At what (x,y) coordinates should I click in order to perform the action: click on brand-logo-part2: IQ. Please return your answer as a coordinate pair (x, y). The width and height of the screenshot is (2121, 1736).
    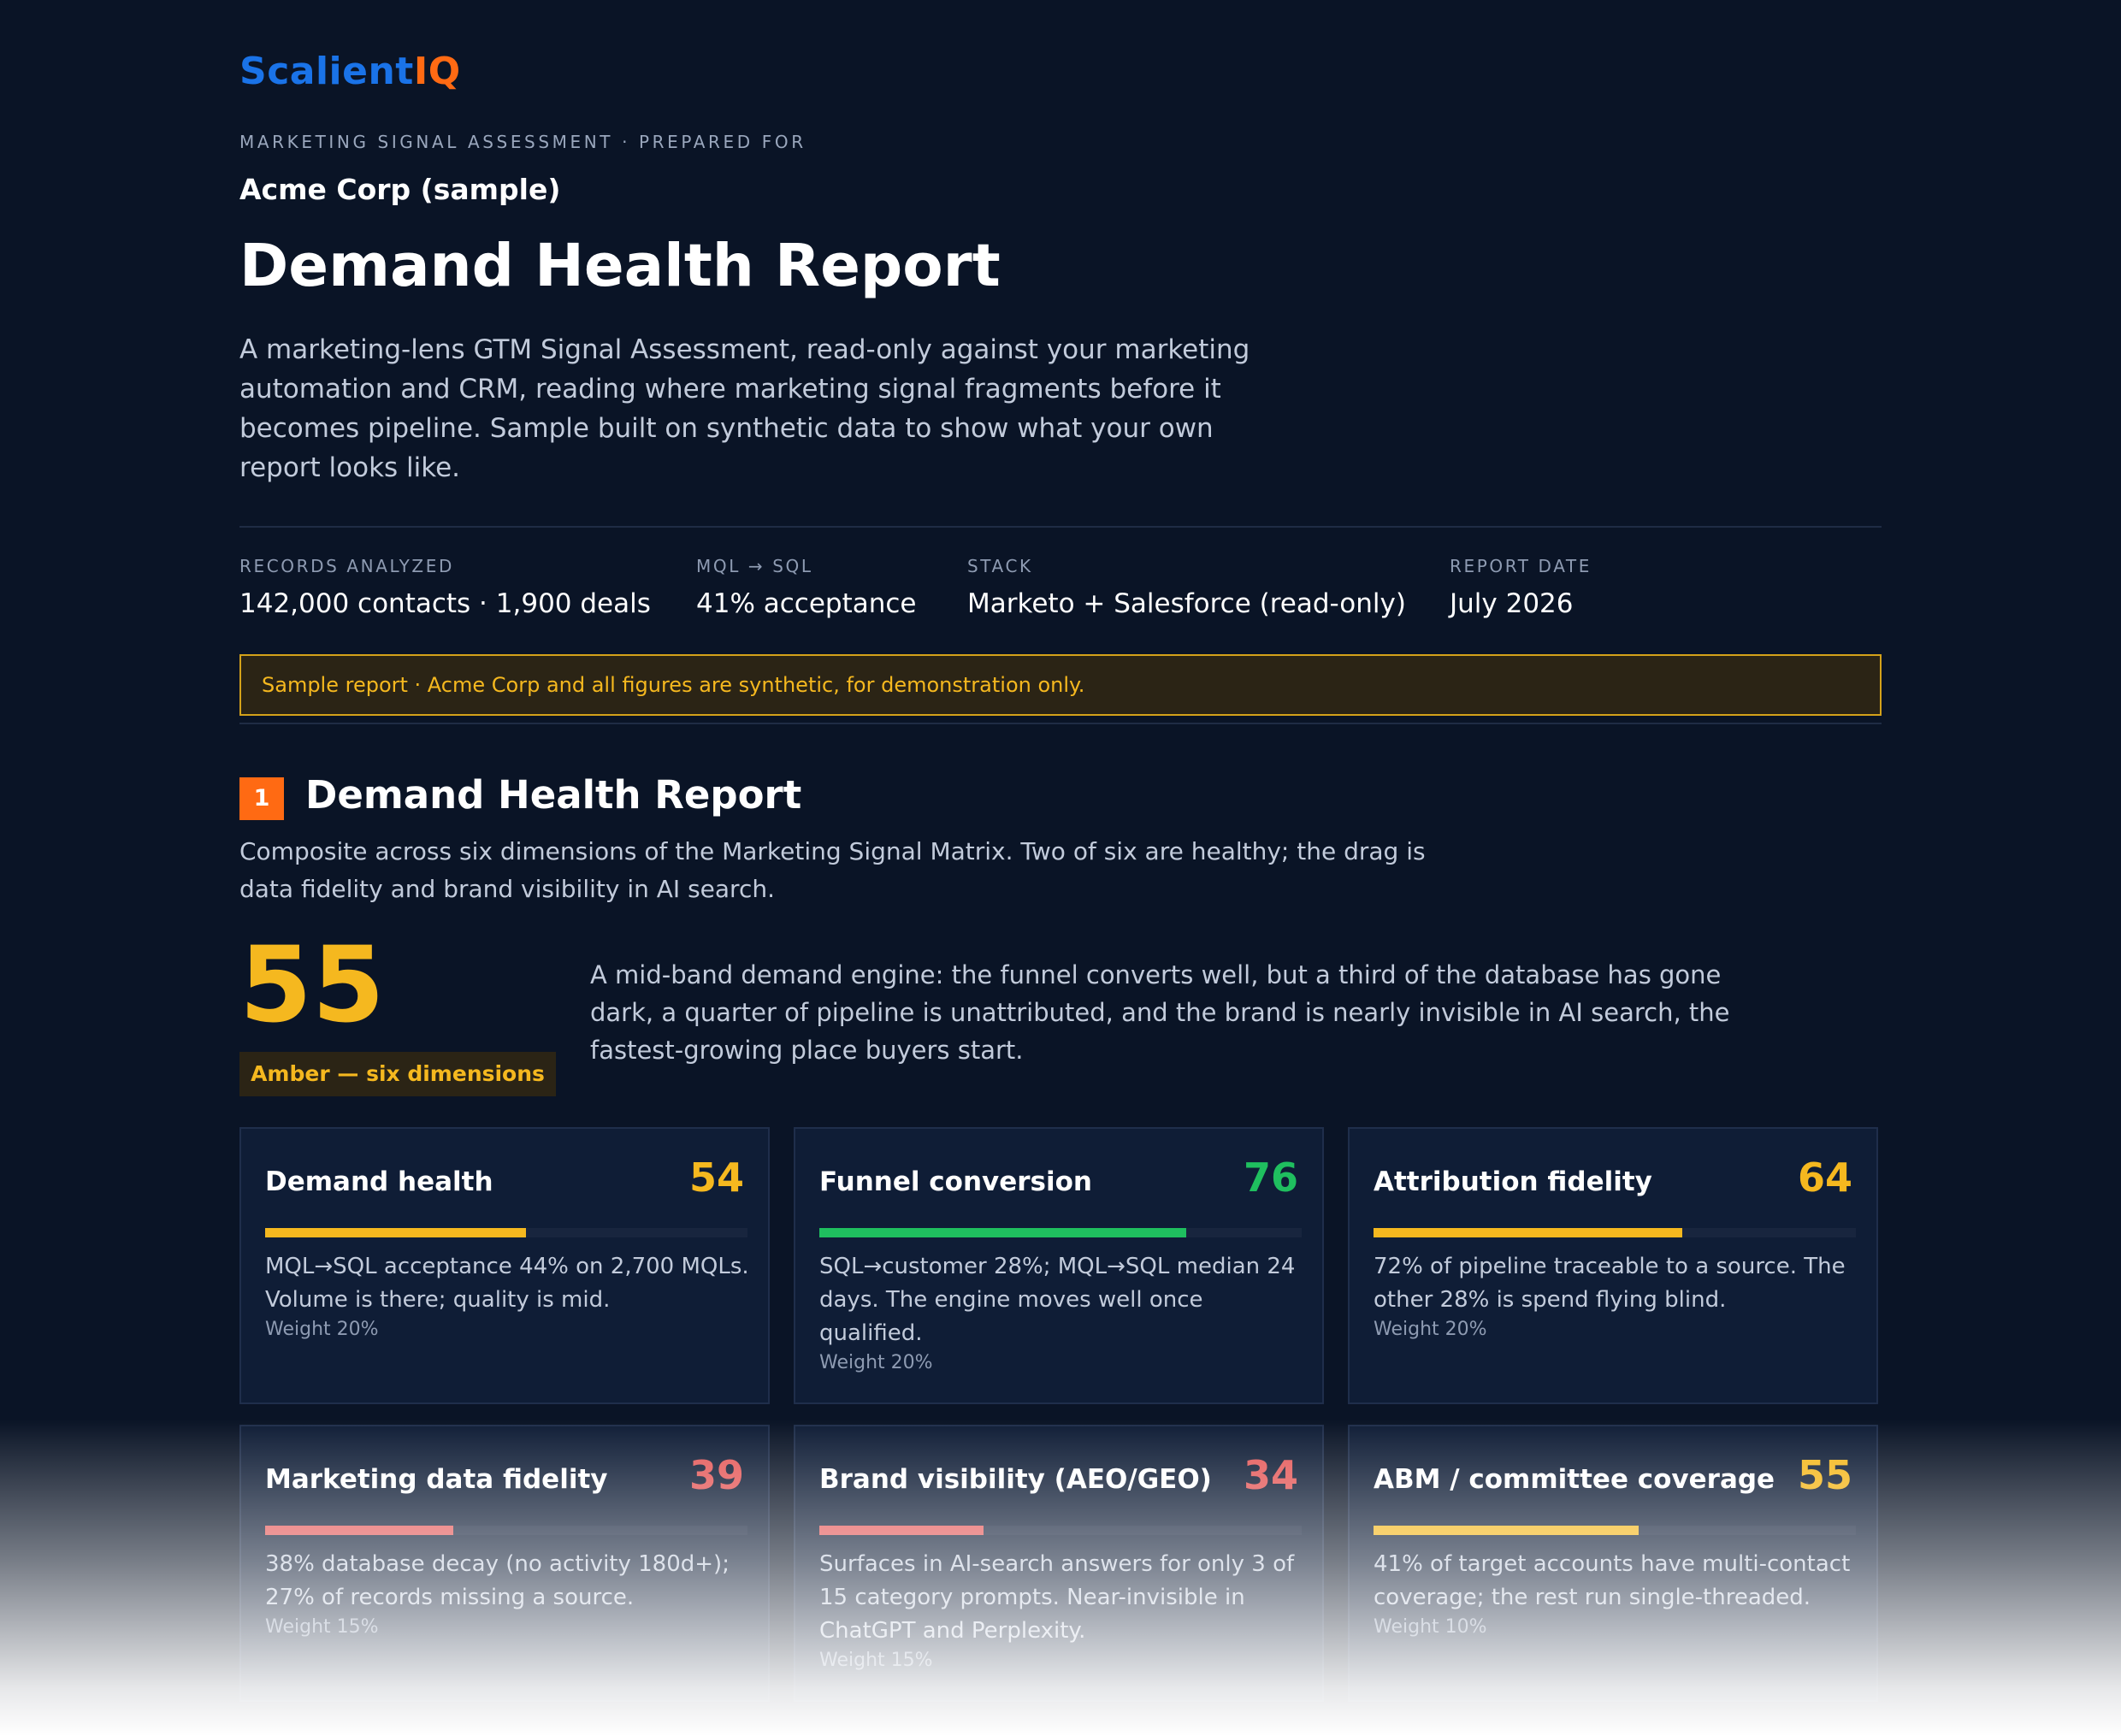
    Looking at the image, I should click on (437, 71).